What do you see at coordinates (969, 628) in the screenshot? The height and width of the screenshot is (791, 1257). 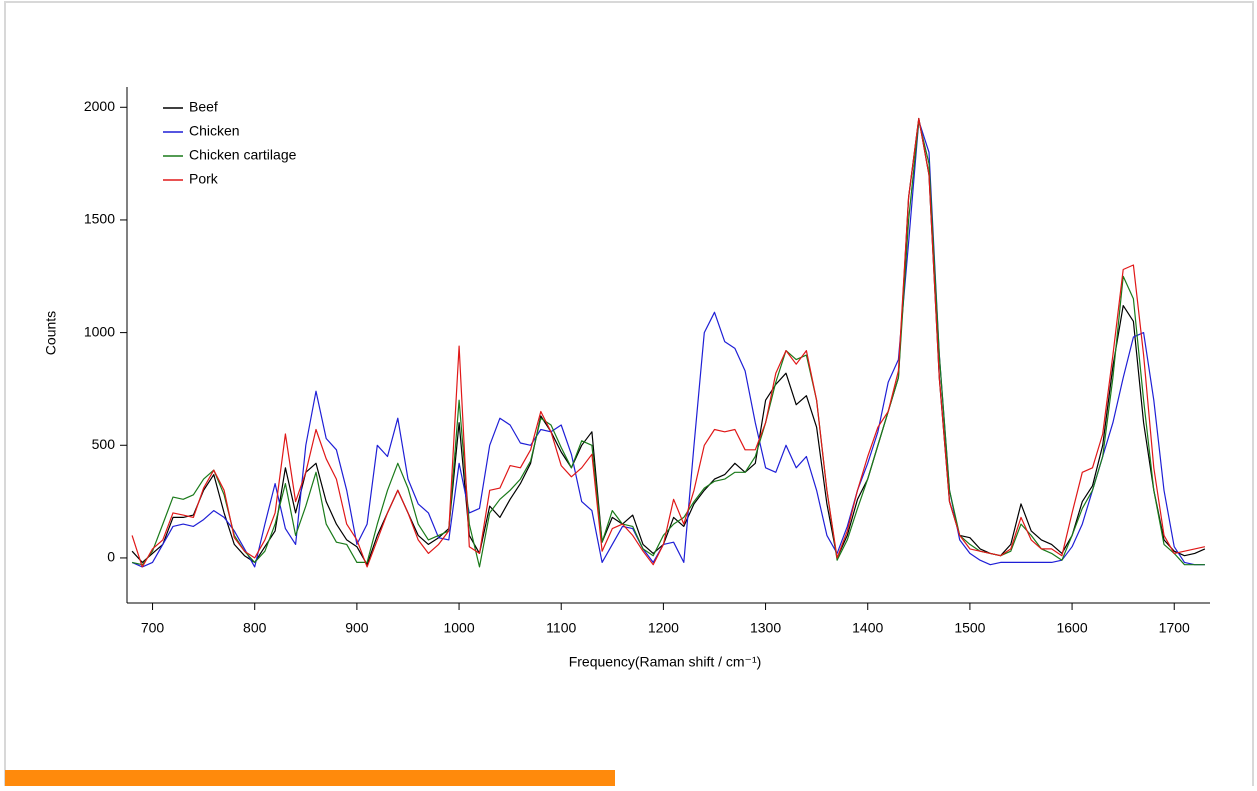 I see `x-tick-label: 1500` at bounding box center [969, 628].